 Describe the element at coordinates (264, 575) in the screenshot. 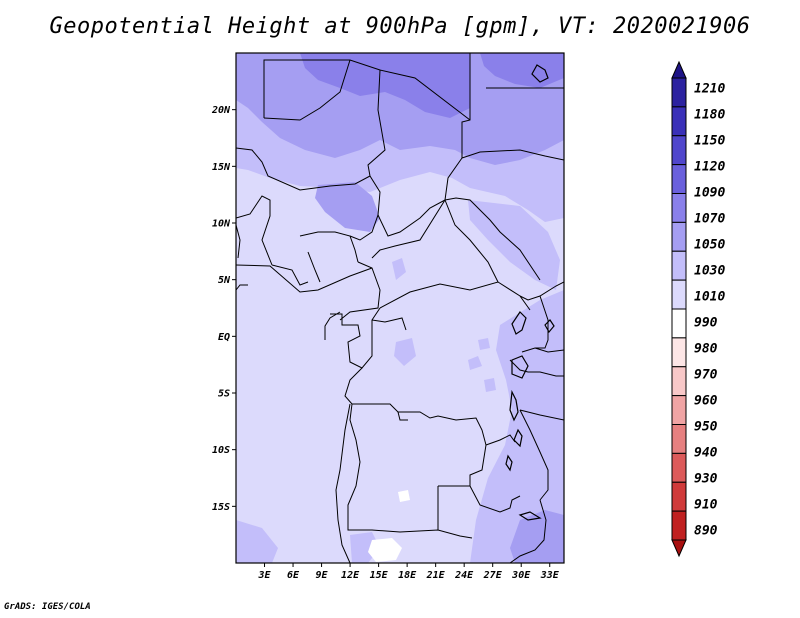

I see `lon-tick-label: 3E` at that location.